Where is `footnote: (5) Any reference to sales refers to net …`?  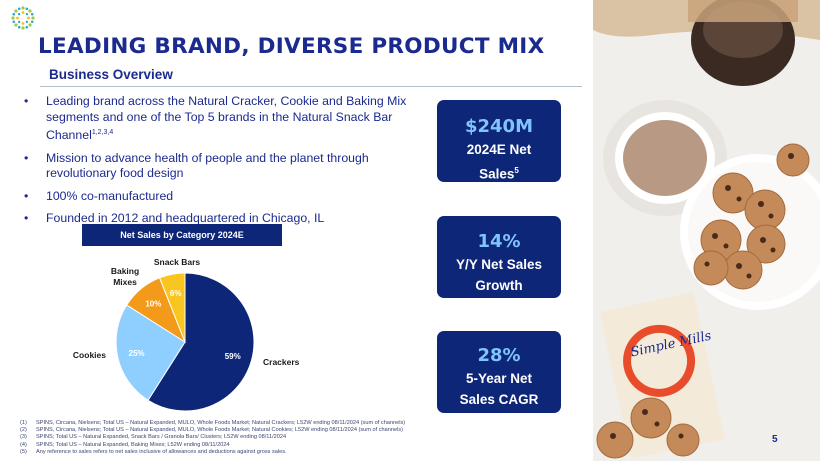
footnote: (5) Any reference to sales refers to net … is located at coordinates (153, 451).